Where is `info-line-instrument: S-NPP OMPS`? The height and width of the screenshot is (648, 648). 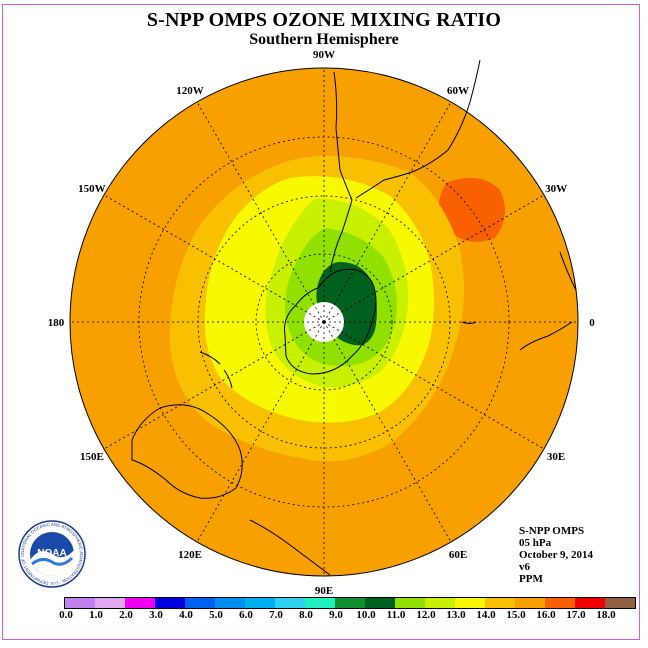
info-line-instrument: S-NPP OMPS is located at coordinates (552, 531).